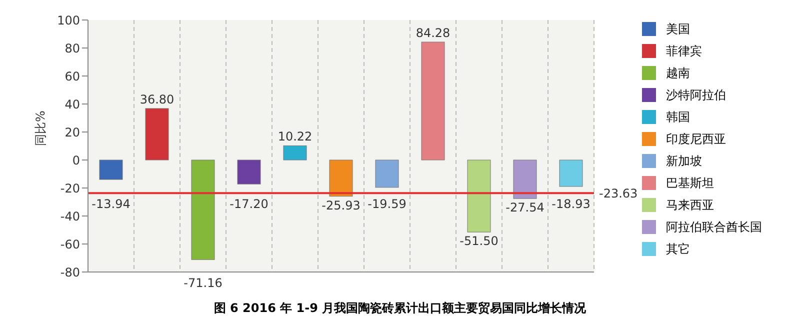 This screenshot has height=333, width=800. What do you see at coordinates (714, 227) in the screenshot?
I see `legend-label: 阿拉伯联合酋长国` at bounding box center [714, 227].